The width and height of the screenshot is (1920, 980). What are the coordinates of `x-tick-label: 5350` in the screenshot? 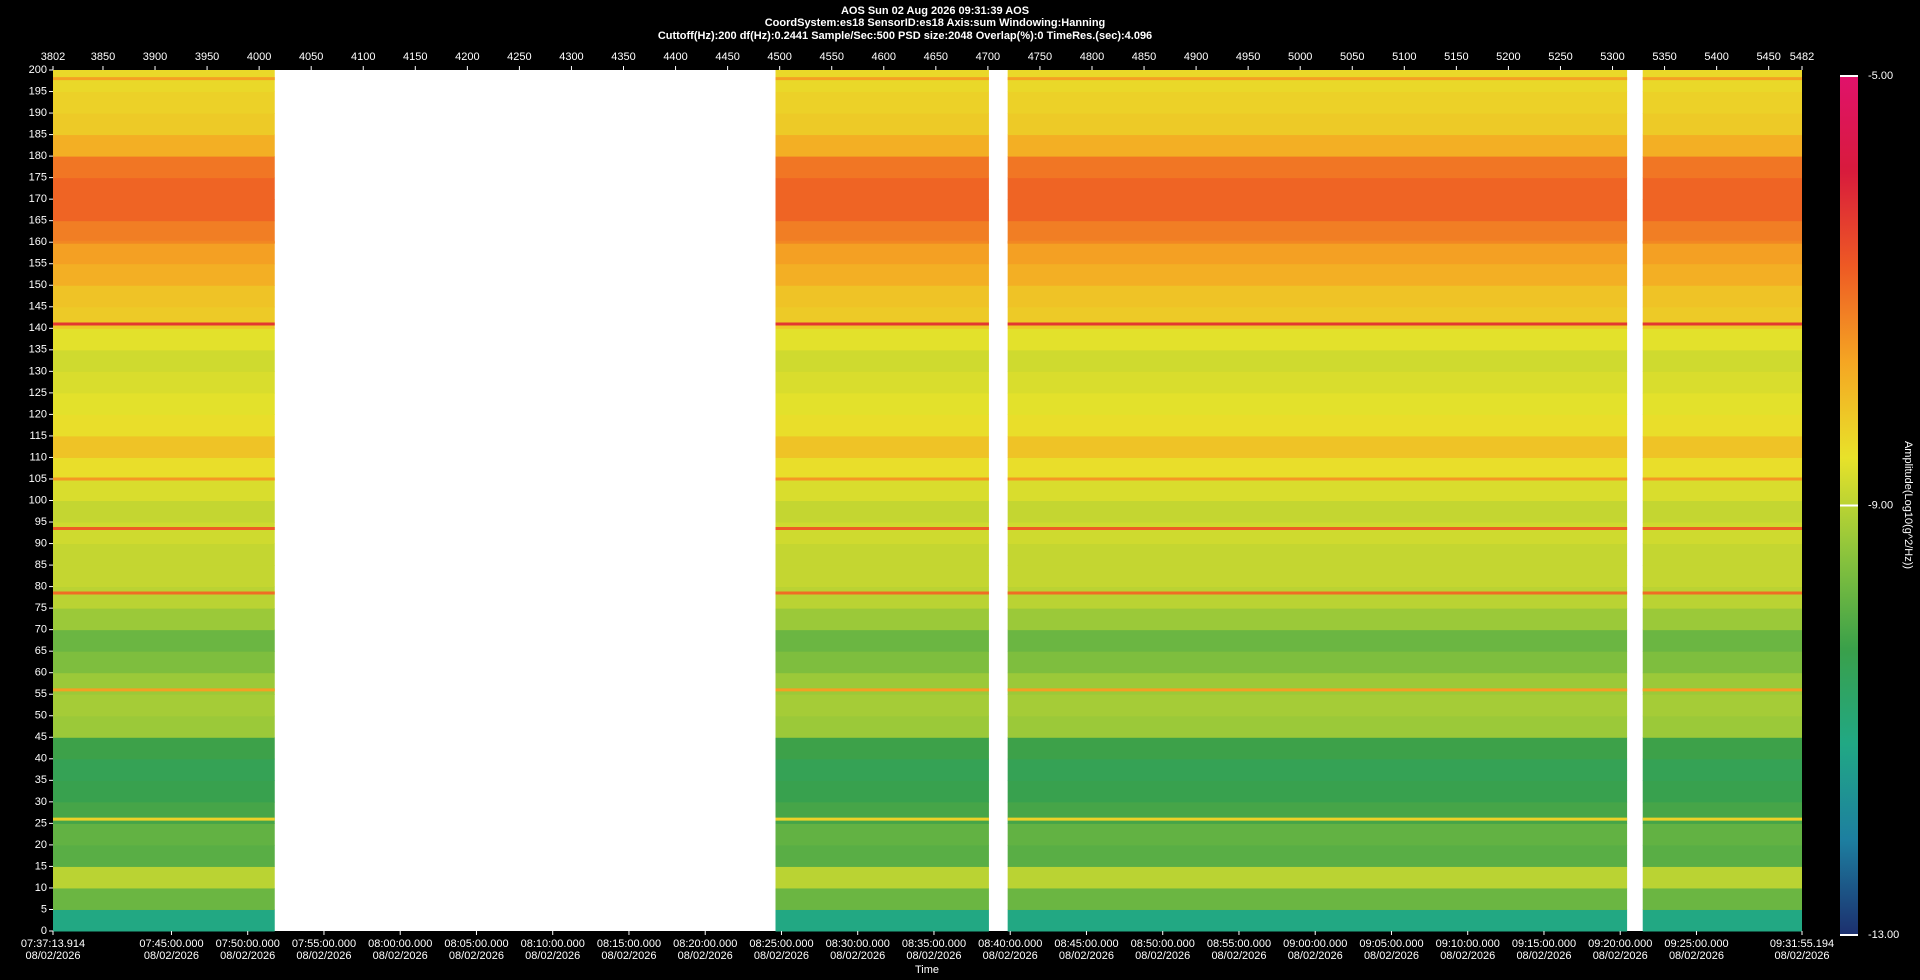 It's located at (1664, 57).